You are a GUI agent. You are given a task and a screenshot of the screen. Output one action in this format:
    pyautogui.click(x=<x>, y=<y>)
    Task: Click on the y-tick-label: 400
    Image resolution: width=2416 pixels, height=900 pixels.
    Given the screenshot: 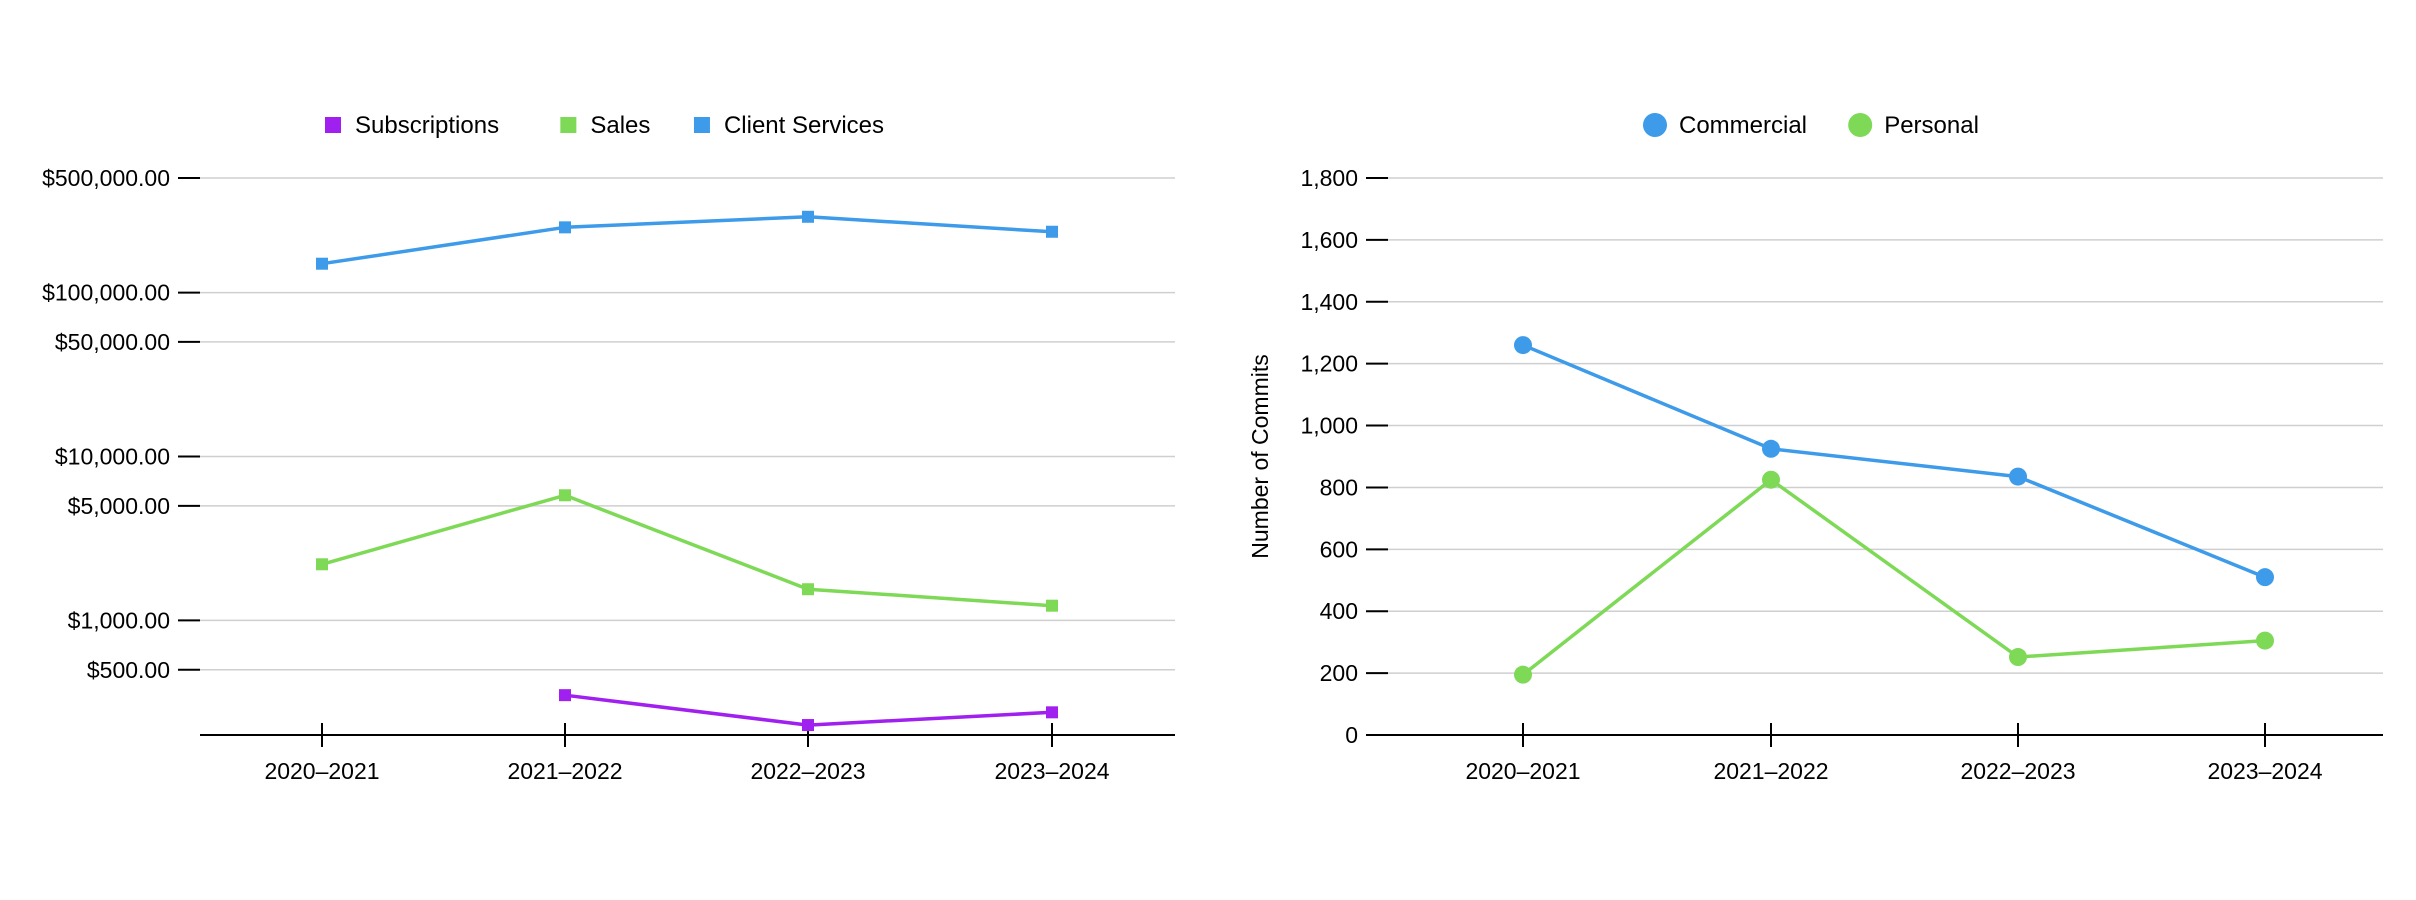 What is the action you would take?
    pyautogui.click(x=1339, y=611)
    